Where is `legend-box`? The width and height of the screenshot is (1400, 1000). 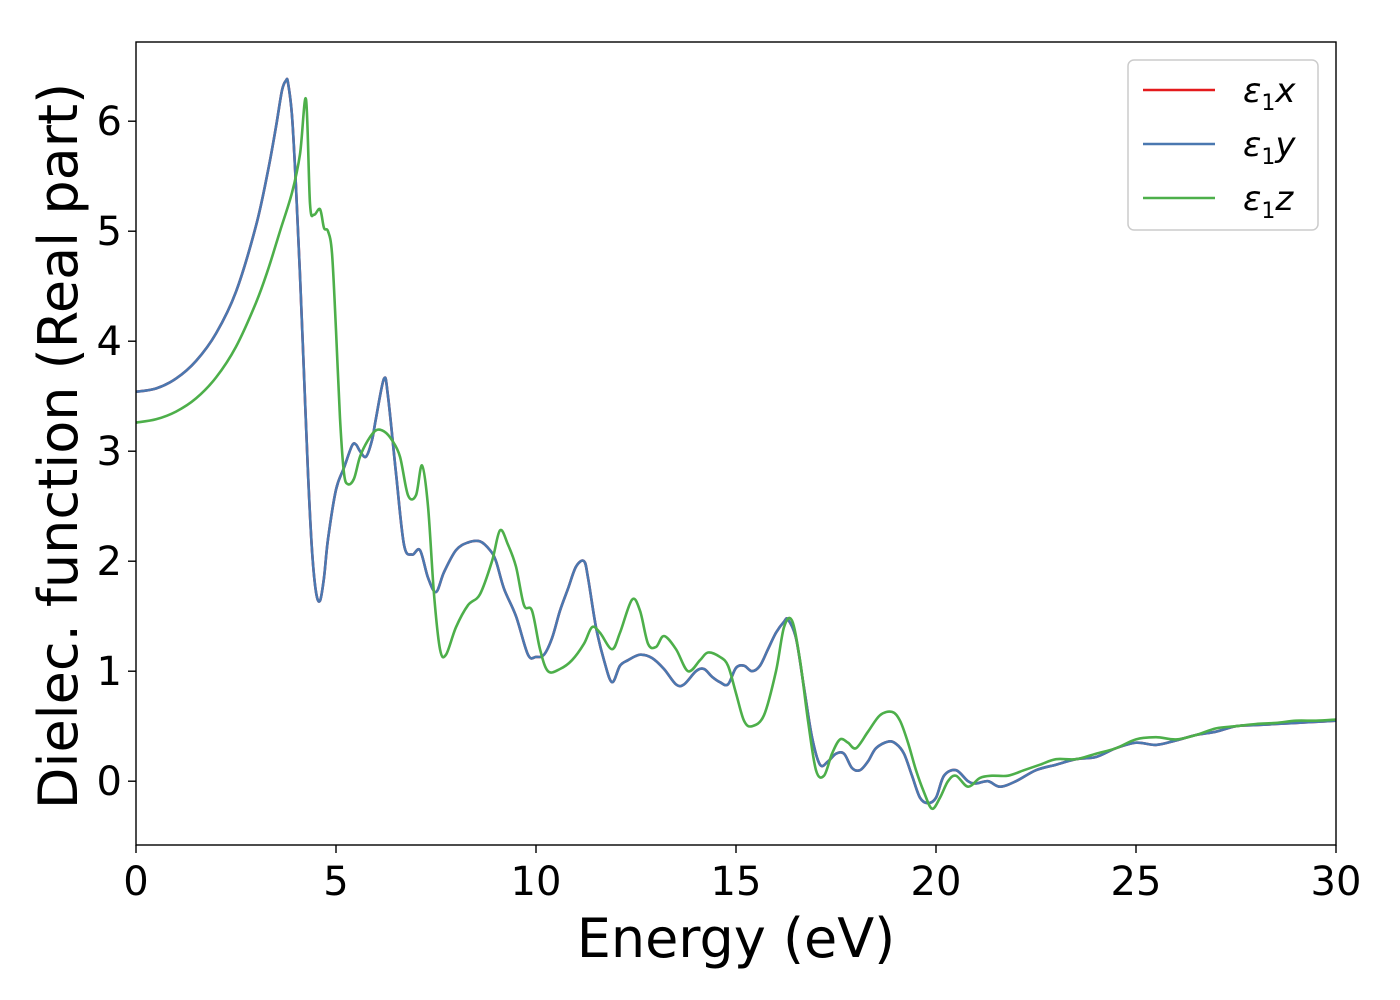 legend-box is located at coordinates (1223, 145).